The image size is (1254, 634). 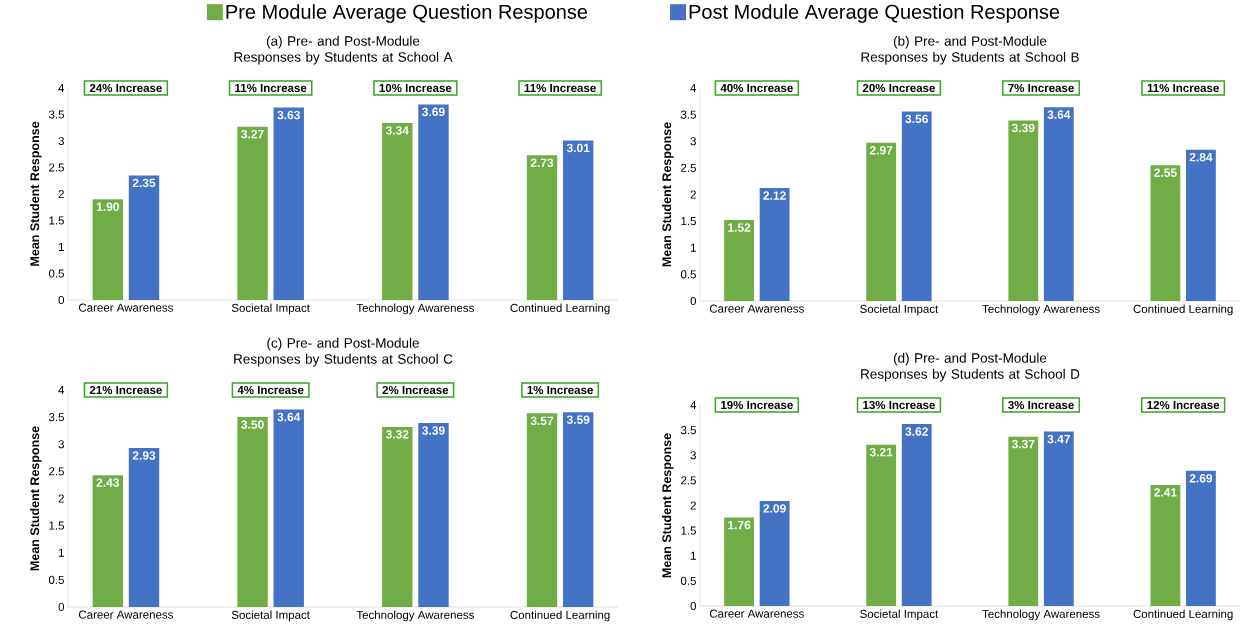 I want to click on data-label: 3.21, so click(x=881, y=452).